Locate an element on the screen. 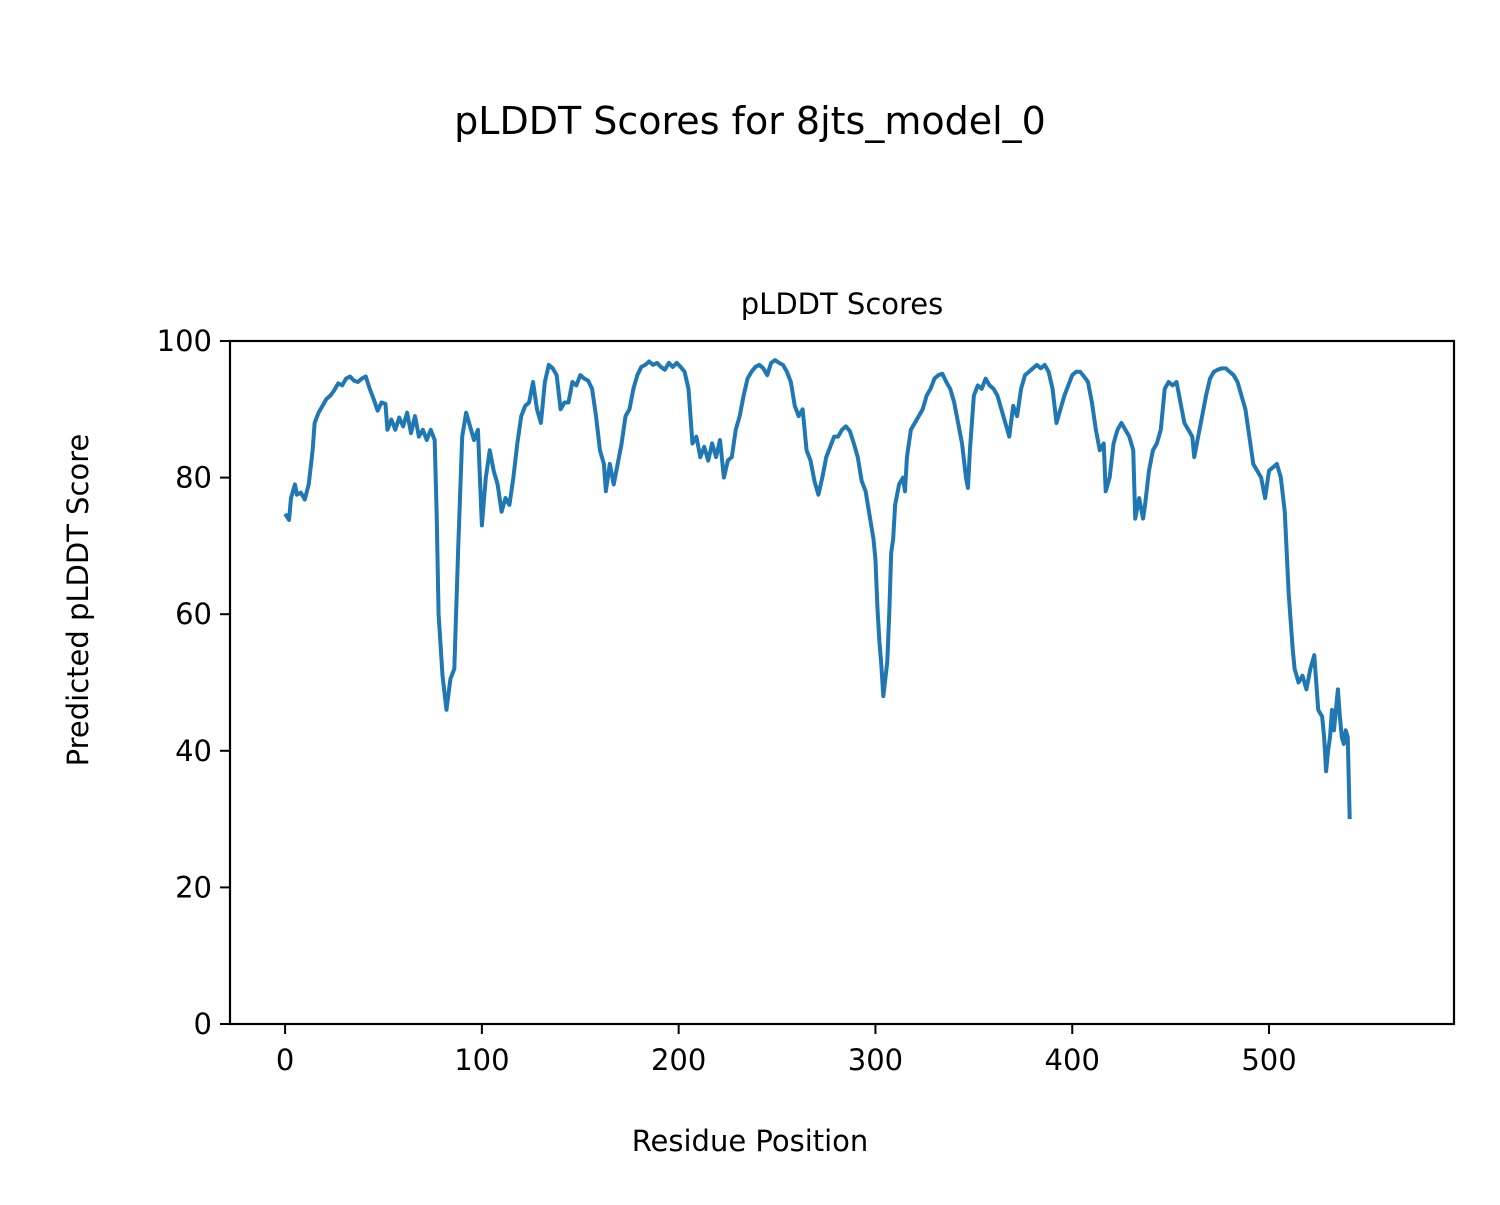 Image resolution: width=1500 pixels, height=1205 pixels. x-tick-label: 300 is located at coordinates (875, 1060).